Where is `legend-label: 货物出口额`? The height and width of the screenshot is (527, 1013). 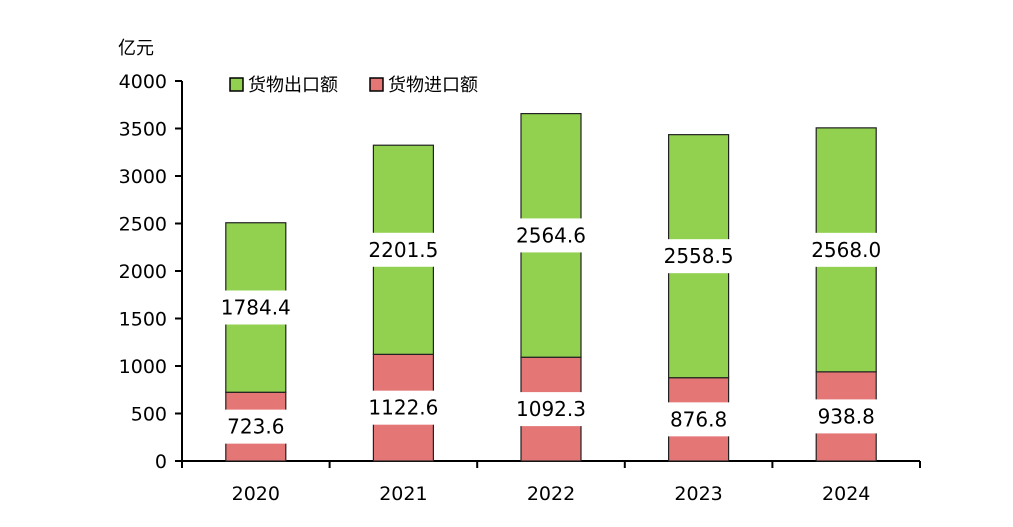
legend-label: 货物出口额 is located at coordinates (293, 85).